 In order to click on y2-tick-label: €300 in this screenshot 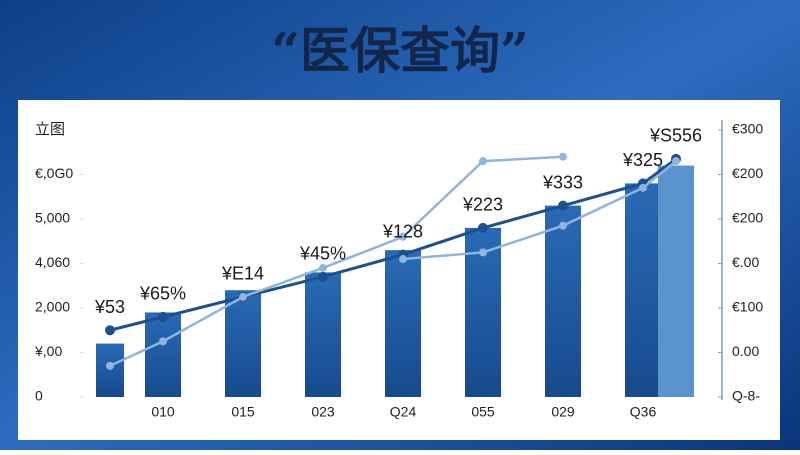, I will do `click(747, 129)`.